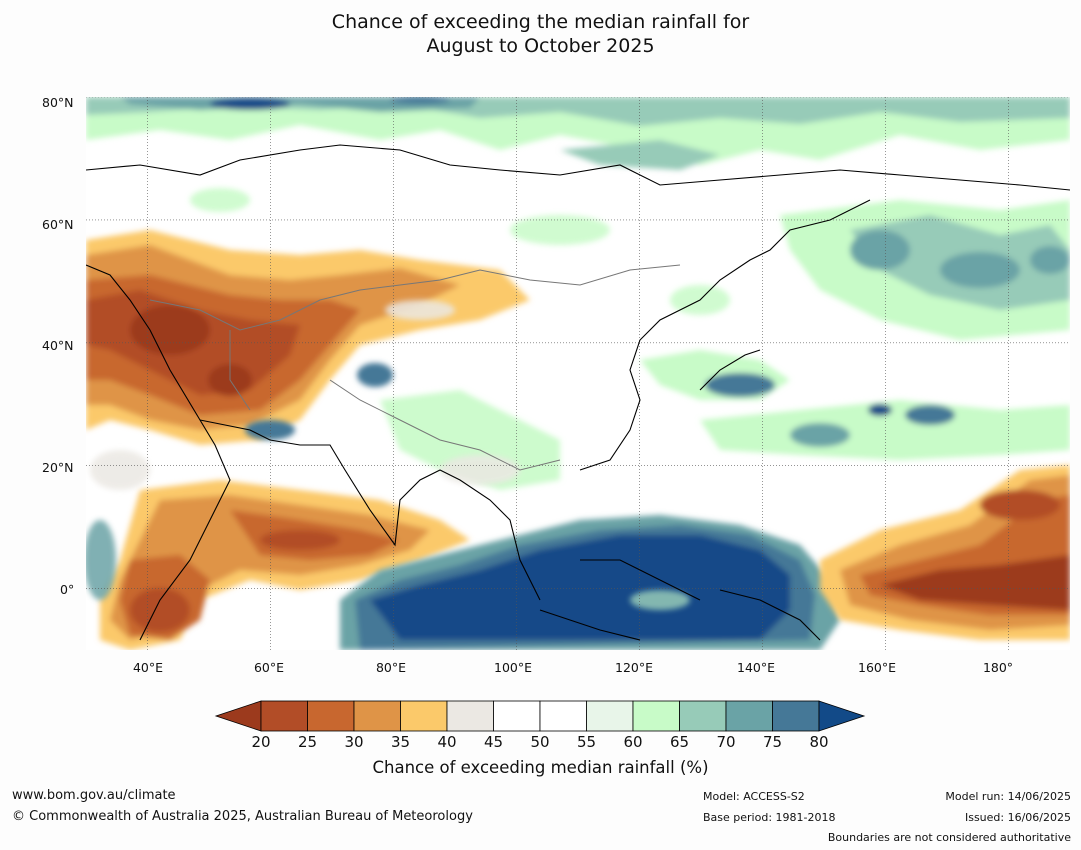  What do you see at coordinates (269, 667) in the screenshot?
I see `lon-label-60e: 60°E` at bounding box center [269, 667].